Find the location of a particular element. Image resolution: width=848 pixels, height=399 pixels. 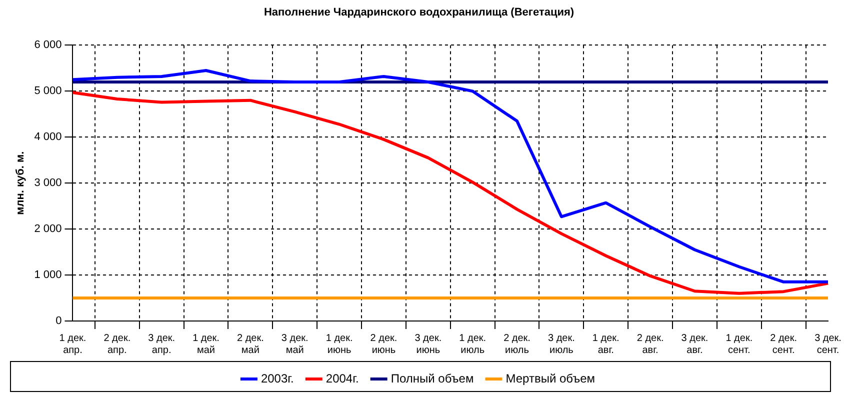

x-tick-label: 1 дек. июнь is located at coordinates (339, 344).